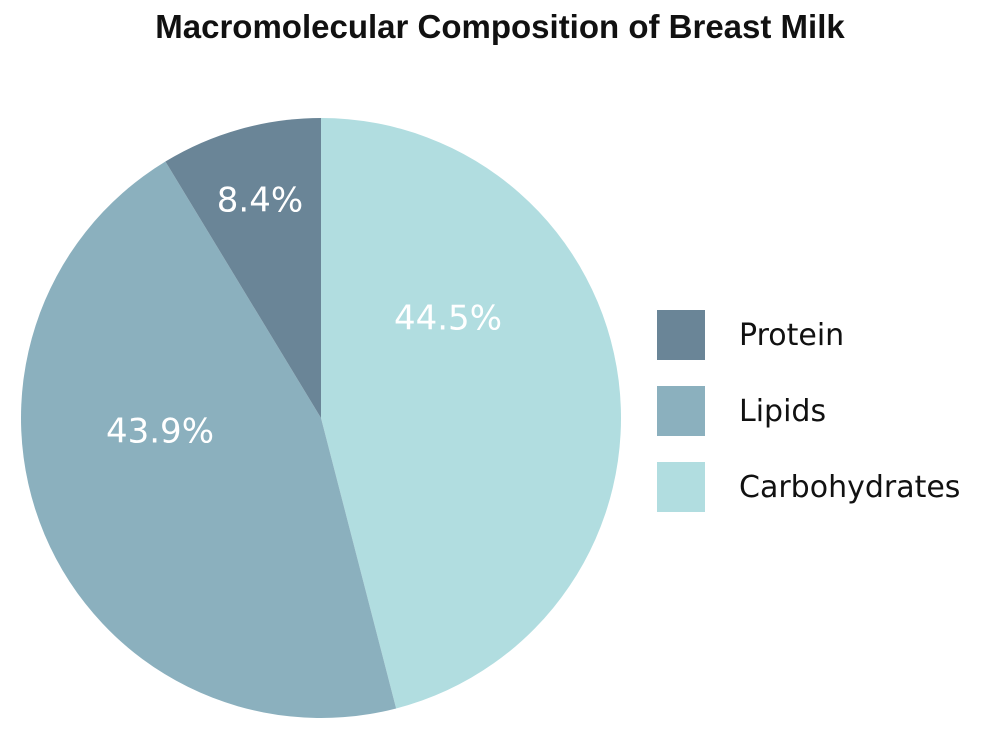 This screenshot has width=1000, height=752. I want to click on slice-label-lipids: 43.9%, so click(160, 432).